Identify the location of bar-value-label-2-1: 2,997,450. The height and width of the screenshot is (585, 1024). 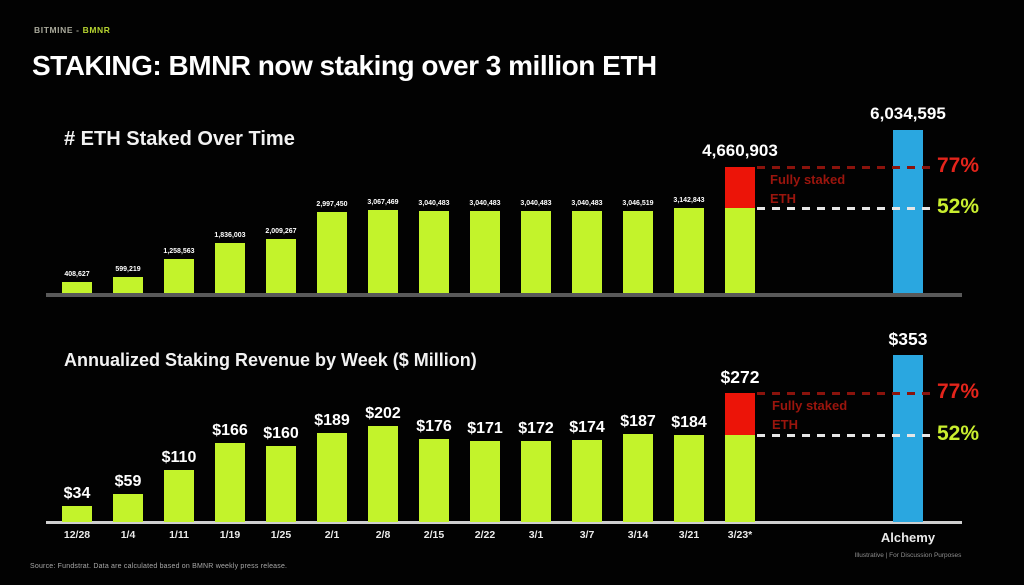
(332, 204).